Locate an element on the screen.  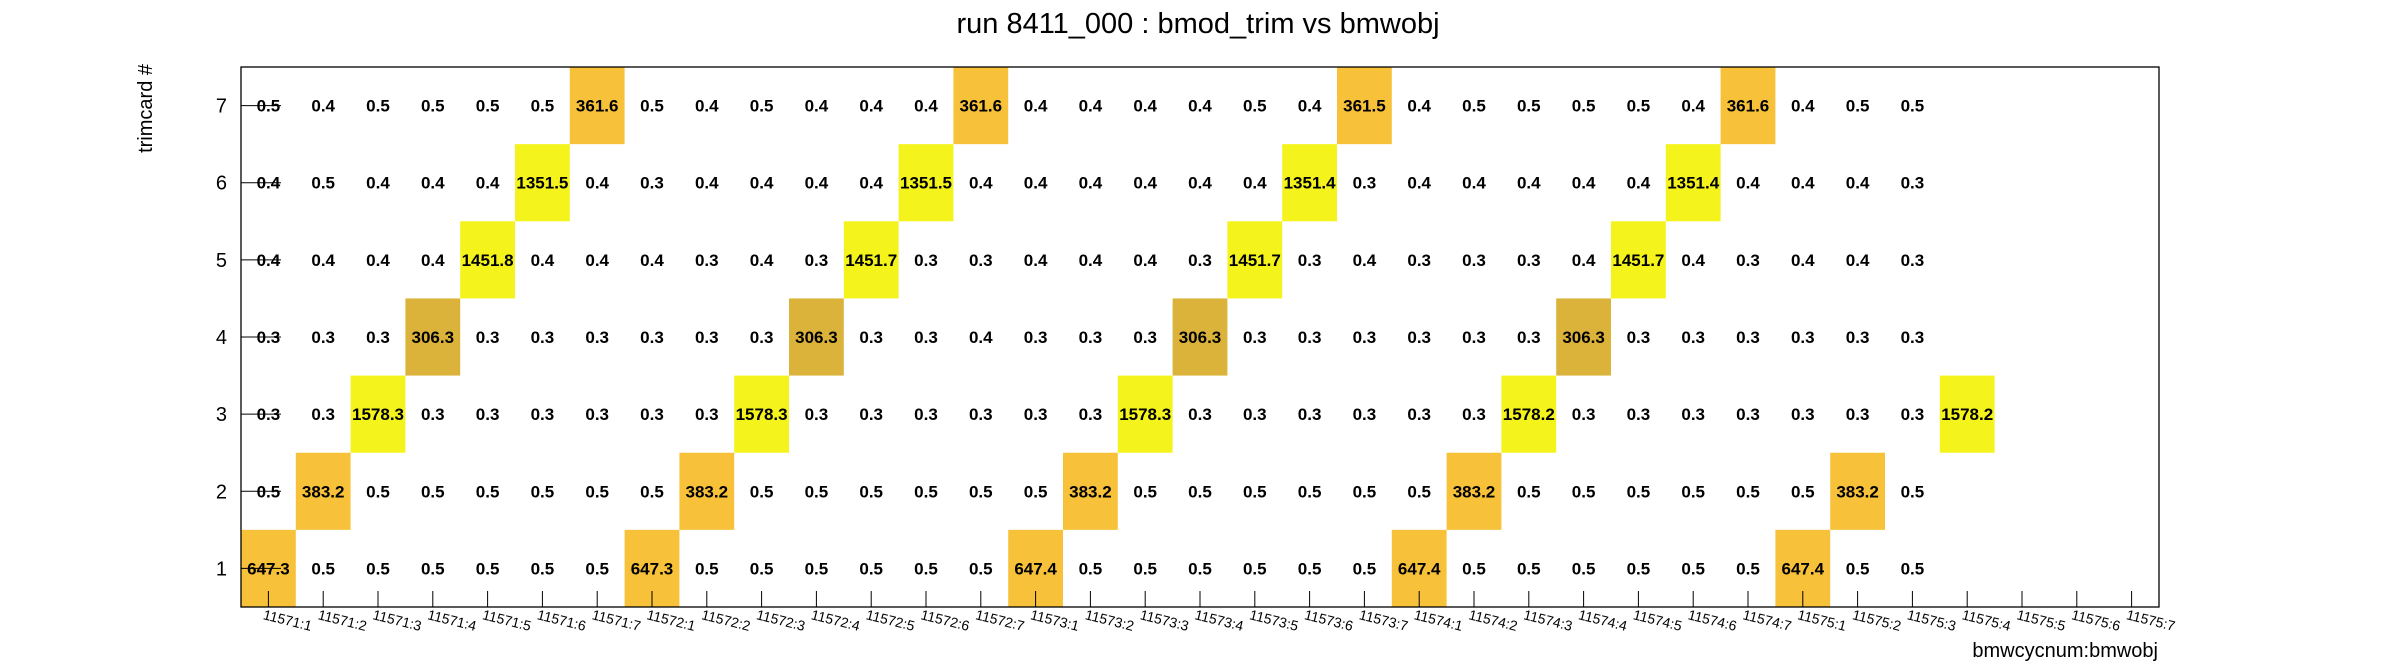
chart-title: run 8411_000 : bmod_trim vs bmwobj is located at coordinates (1197, 24).